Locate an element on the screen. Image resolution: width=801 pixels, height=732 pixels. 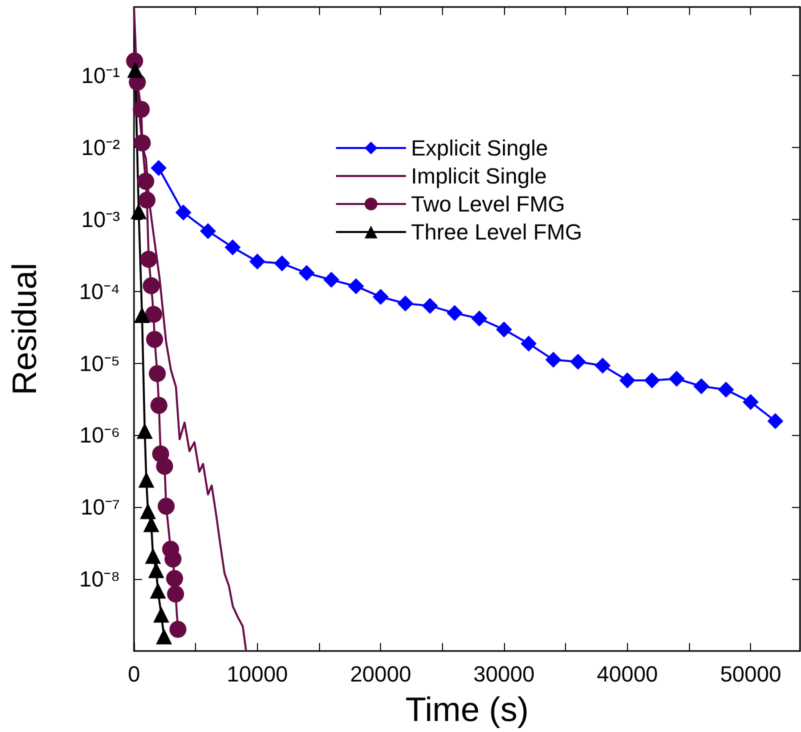
y-tick-label: 10⁻² is located at coordinates (100, 147).